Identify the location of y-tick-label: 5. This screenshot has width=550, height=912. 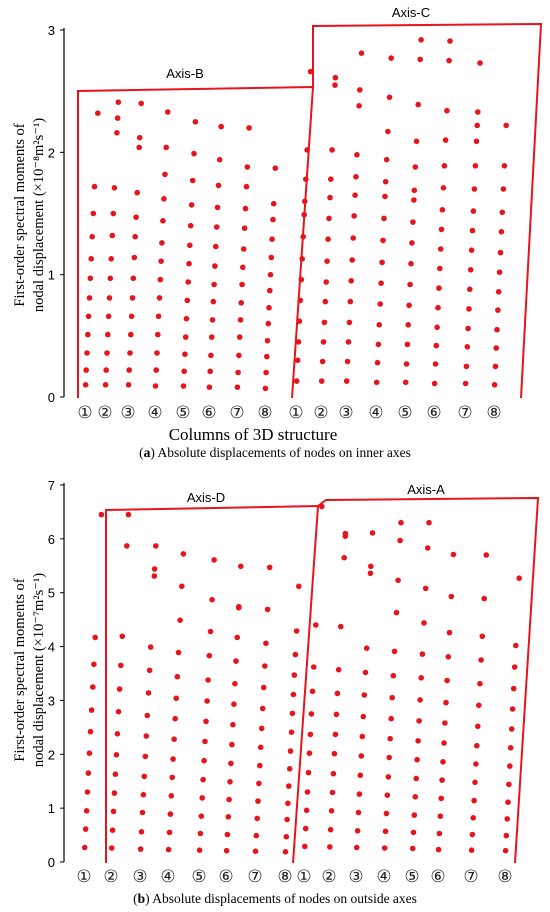
(51, 593).